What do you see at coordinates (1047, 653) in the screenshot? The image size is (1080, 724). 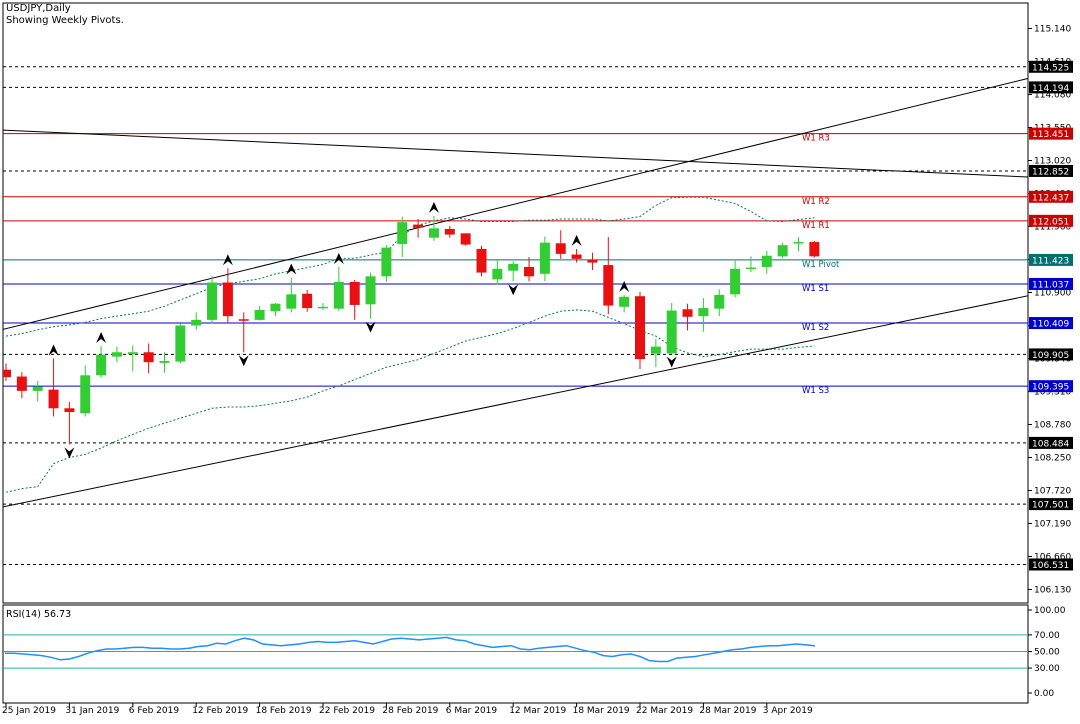 I see `rsi-axis-tick-label: 50.00` at bounding box center [1047, 653].